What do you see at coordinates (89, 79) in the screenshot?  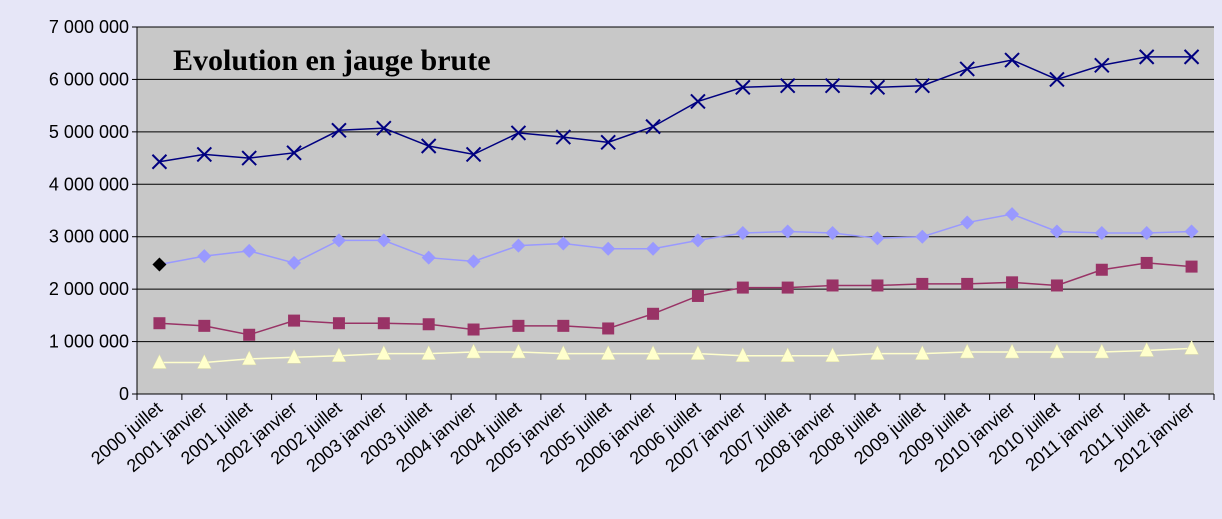 I see `y-tick-label: 6 000 000` at bounding box center [89, 79].